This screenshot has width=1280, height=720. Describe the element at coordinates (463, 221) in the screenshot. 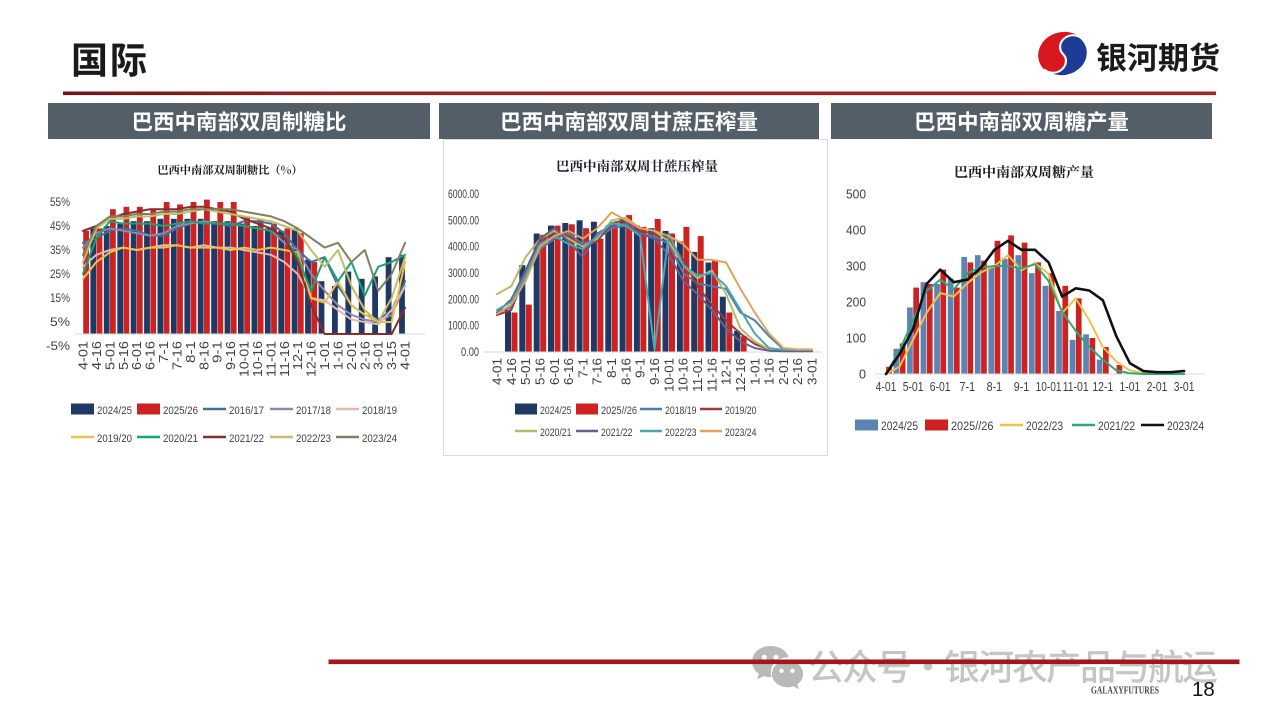

I see `svg-text: 5000.00` at that location.